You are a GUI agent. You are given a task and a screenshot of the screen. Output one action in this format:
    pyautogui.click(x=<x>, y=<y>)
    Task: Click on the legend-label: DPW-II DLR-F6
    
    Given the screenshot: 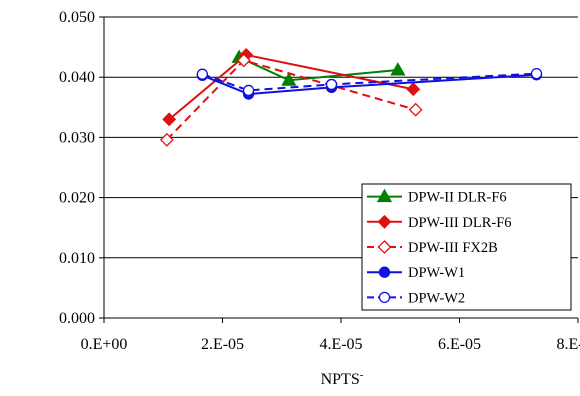 What is the action you would take?
    pyautogui.click(x=457, y=198)
    